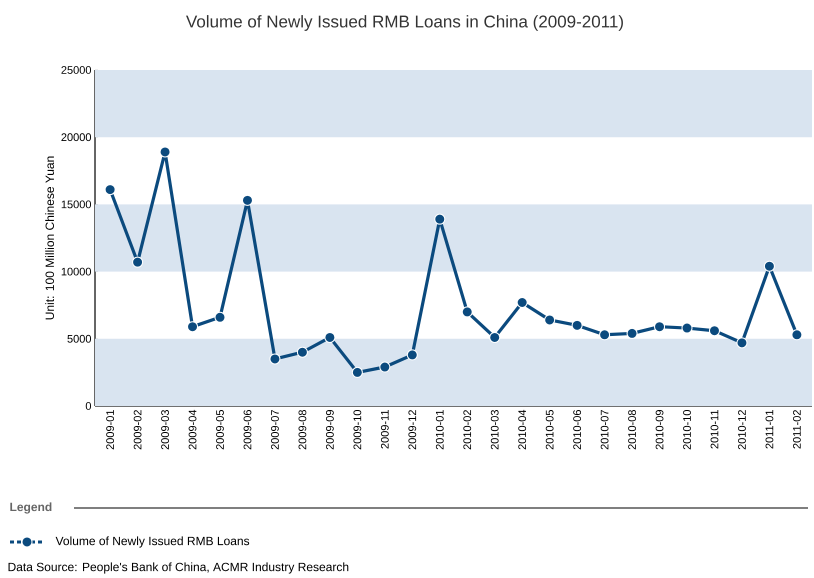  I want to click on y-tick-label: 20000, so click(76, 137).